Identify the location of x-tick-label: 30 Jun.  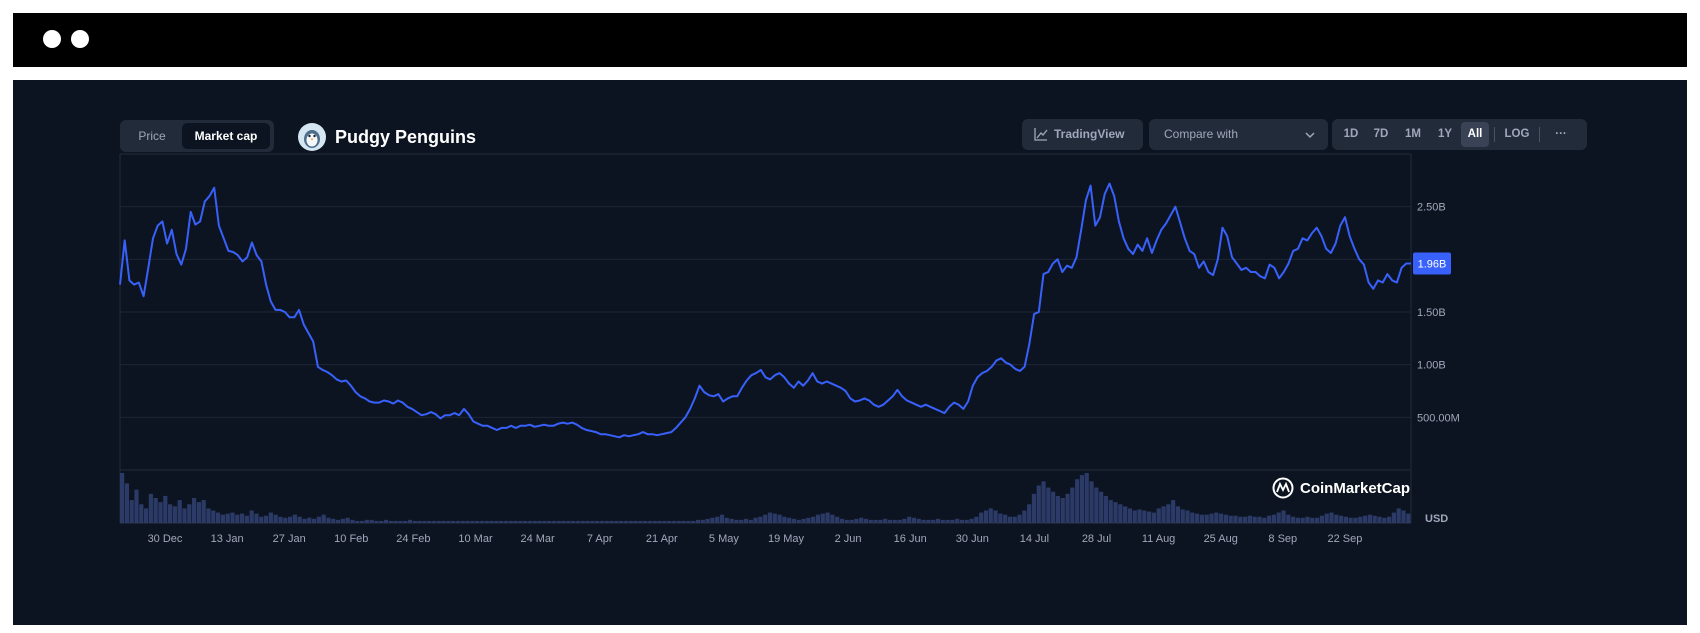
(972, 539).